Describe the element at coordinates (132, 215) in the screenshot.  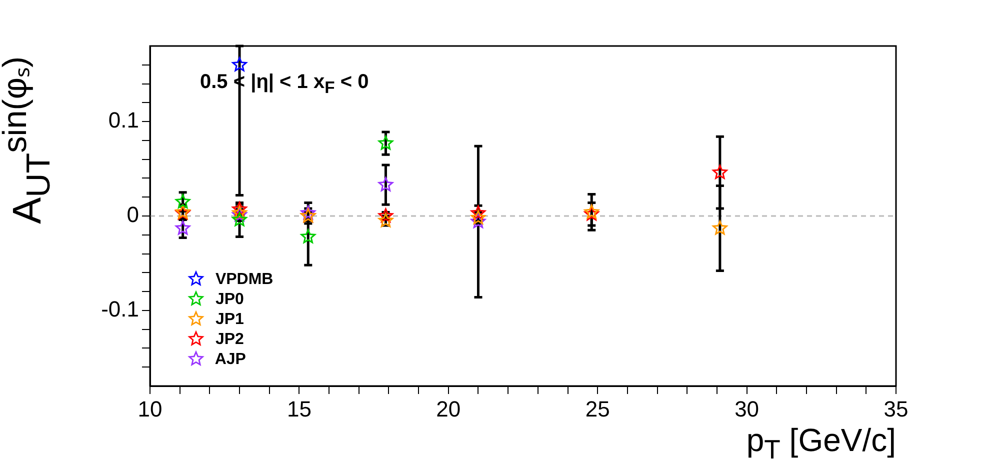
I see `y-tick-label: 0` at that location.